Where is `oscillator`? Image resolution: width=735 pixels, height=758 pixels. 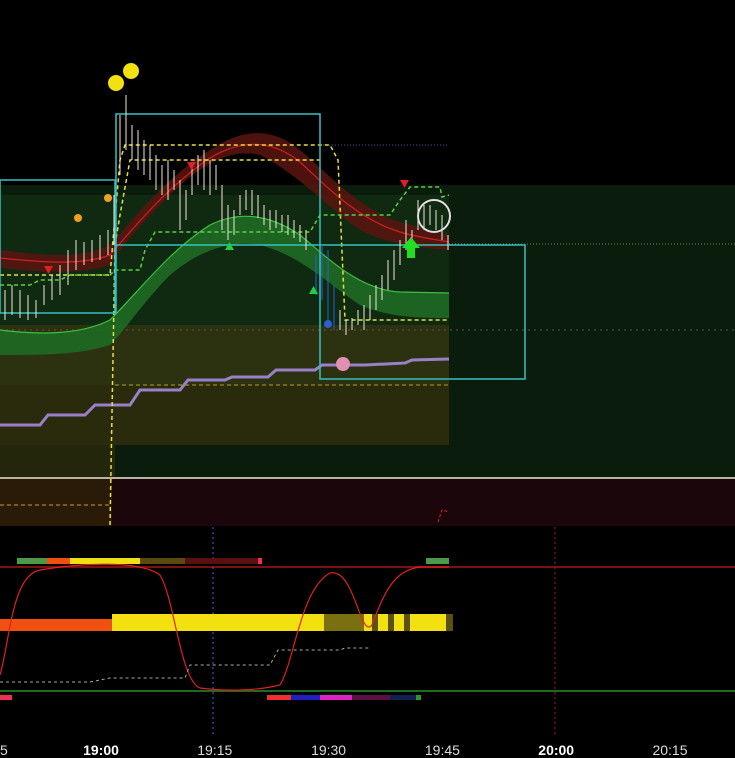 oscillator is located at coordinates (224, 627).